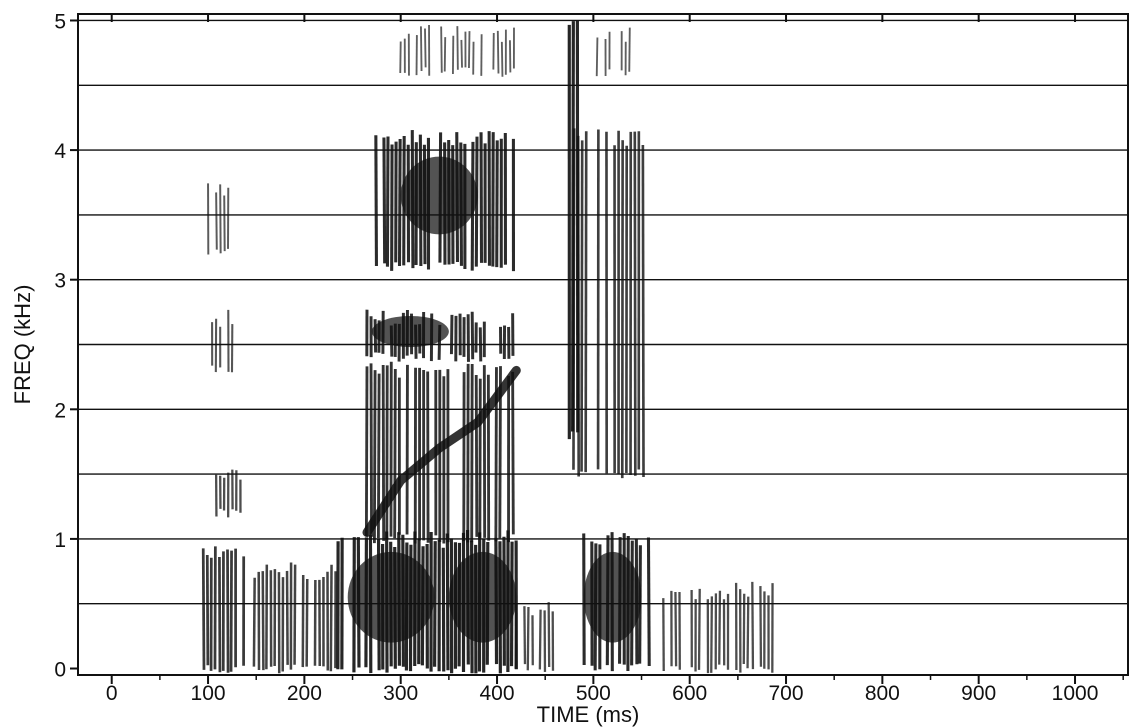 The image size is (1142, 727). Describe the element at coordinates (593, 693) in the screenshot. I see `x-tick-label-500: 500` at that location.